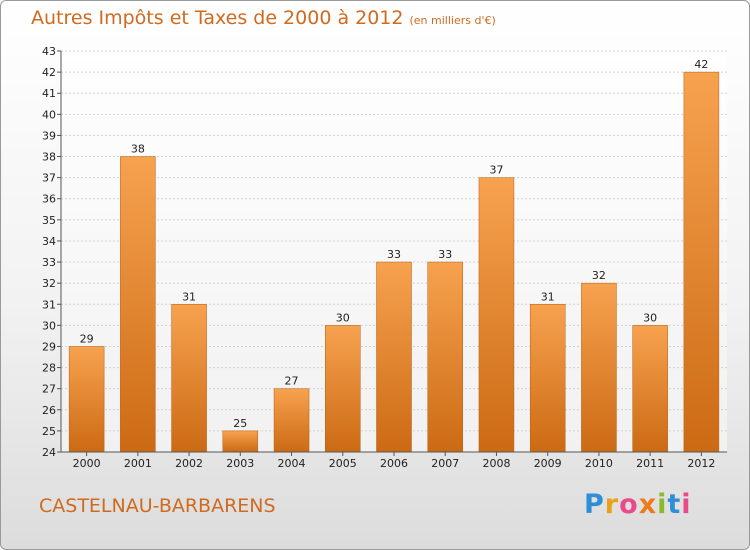 The image size is (750, 550). I want to click on place-name: CASTELNAU-BARBARENS, so click(157, 506).